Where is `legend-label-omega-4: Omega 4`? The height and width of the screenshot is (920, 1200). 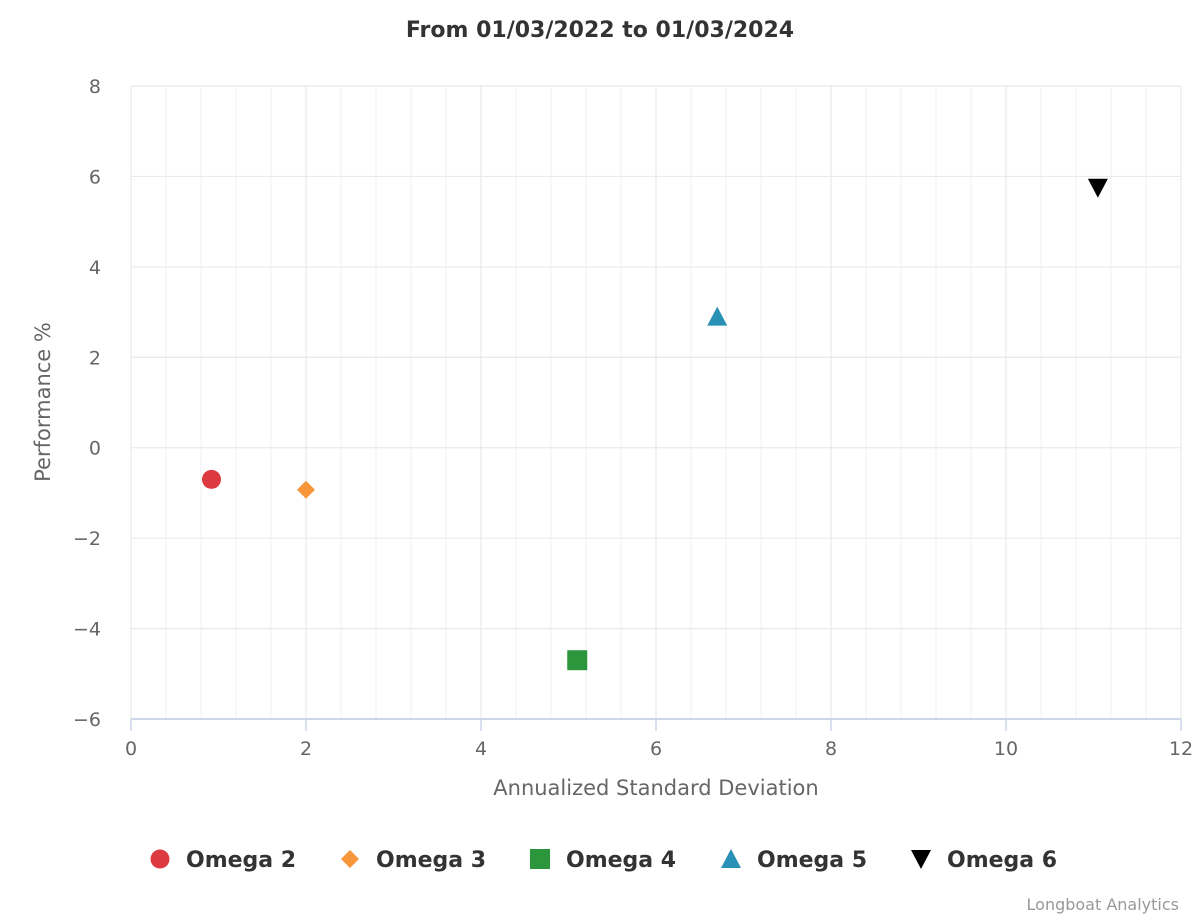 legend-label-omega-4: Omega 4 is located at coordinates (621, 860).